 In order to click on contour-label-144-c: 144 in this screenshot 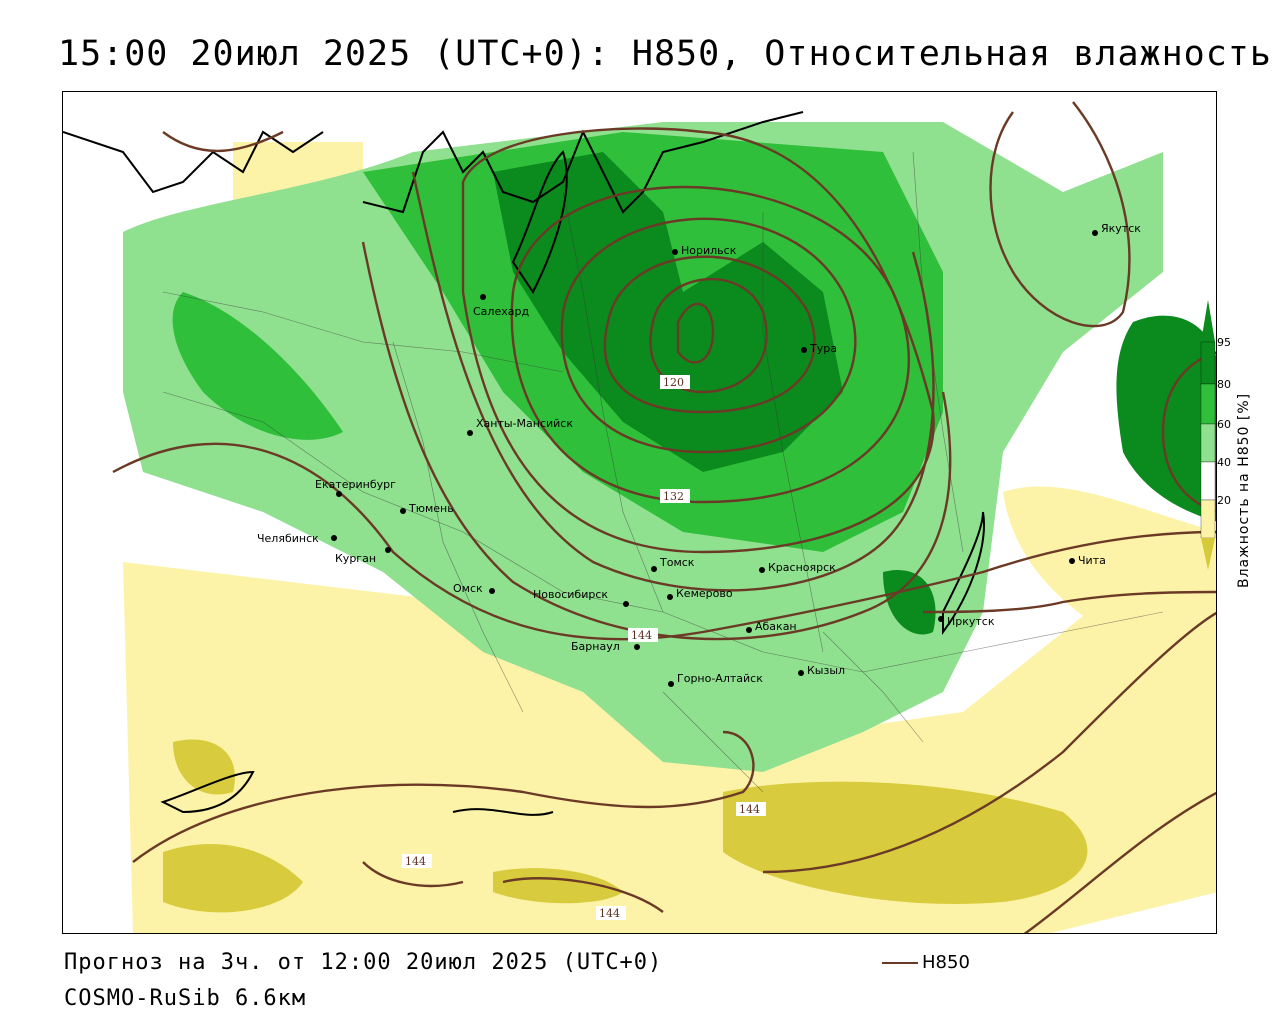, I will do `click(415, 861)`.